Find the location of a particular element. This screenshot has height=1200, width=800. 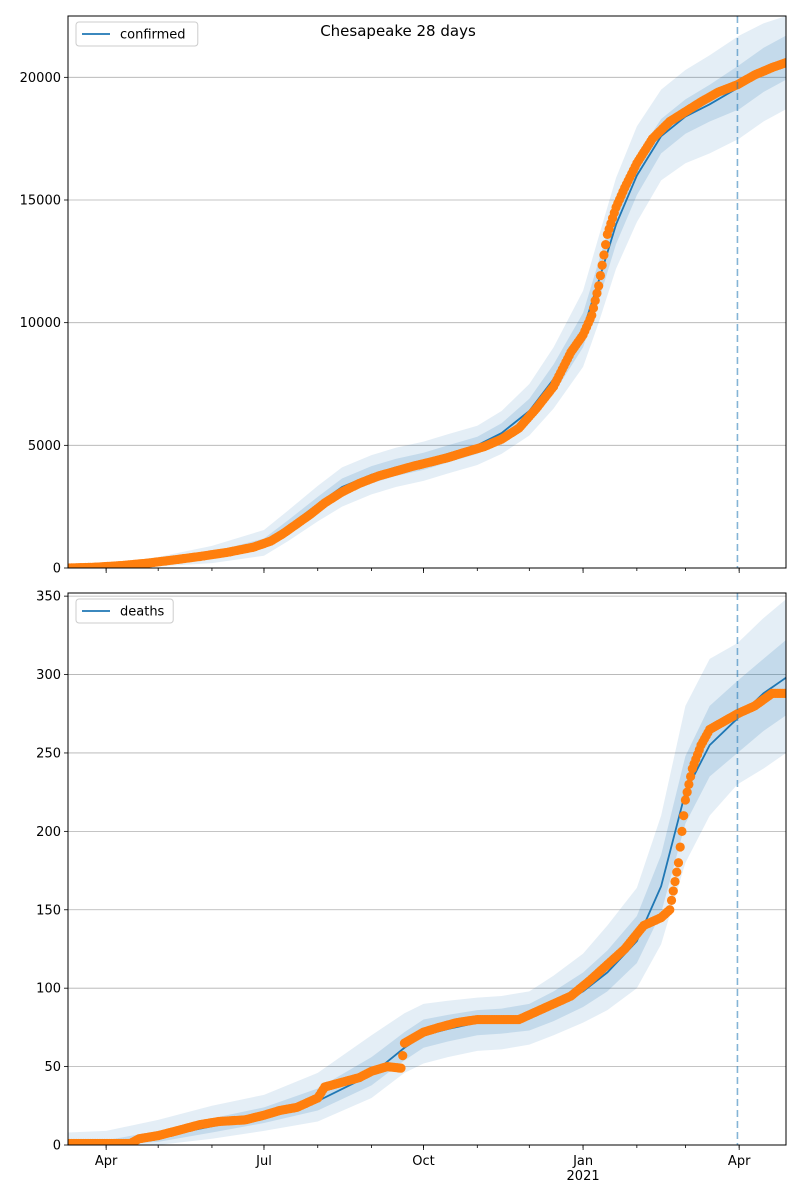

y-tick-label: 150 is located at coordinates (48, 910).